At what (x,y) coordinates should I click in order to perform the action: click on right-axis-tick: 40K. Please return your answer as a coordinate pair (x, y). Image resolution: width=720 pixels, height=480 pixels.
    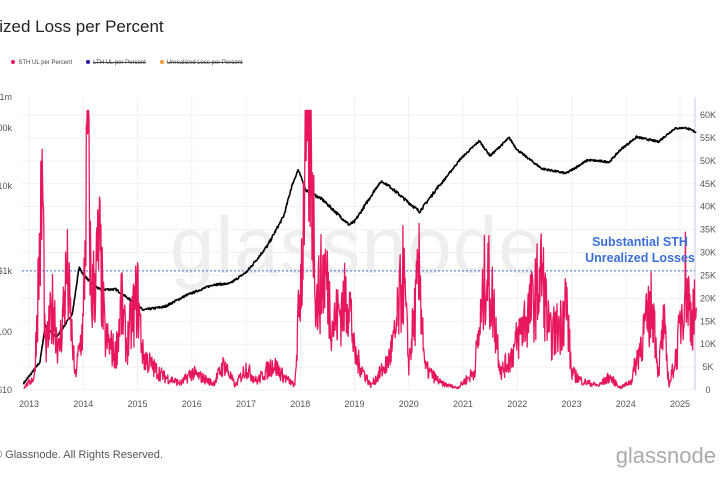
    Looking at the image, I should click on (708, 207).